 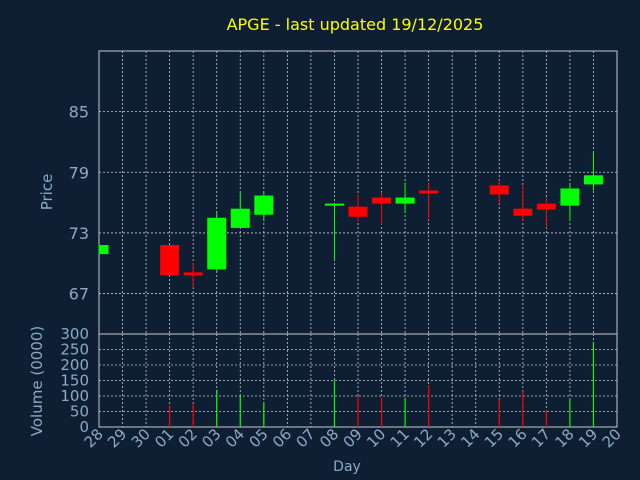 I want to click on price-axis-label: Price, so click(x=47, y=192).